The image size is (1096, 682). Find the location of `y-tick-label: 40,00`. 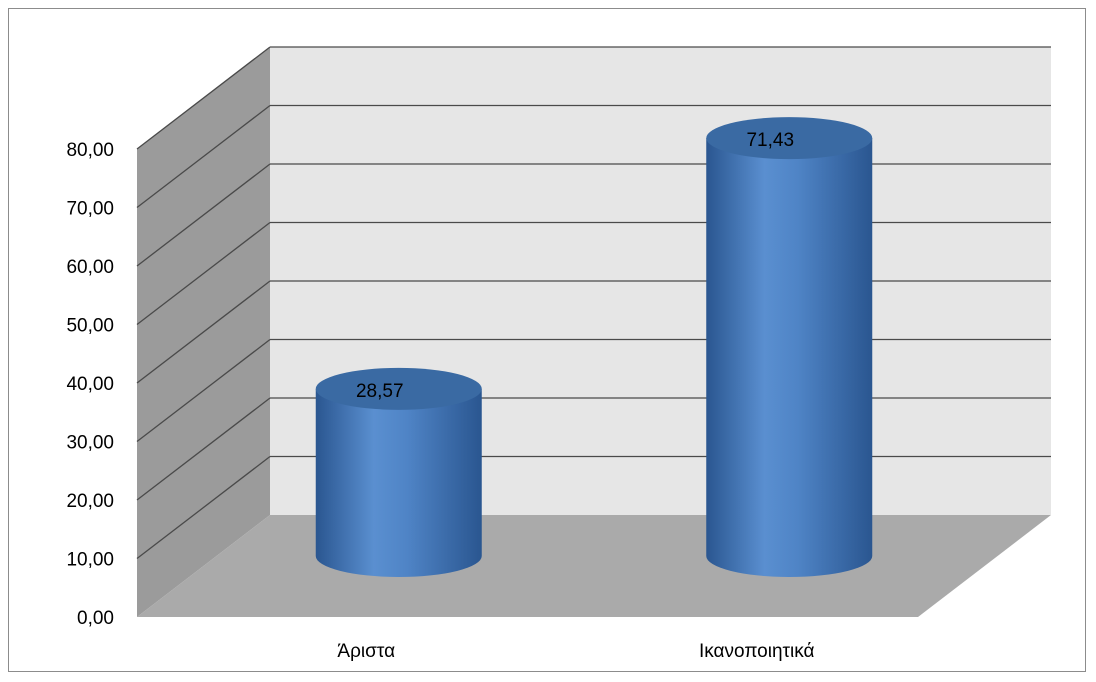

y-tick-label: 40,00 is located at coordinates (90, 384).